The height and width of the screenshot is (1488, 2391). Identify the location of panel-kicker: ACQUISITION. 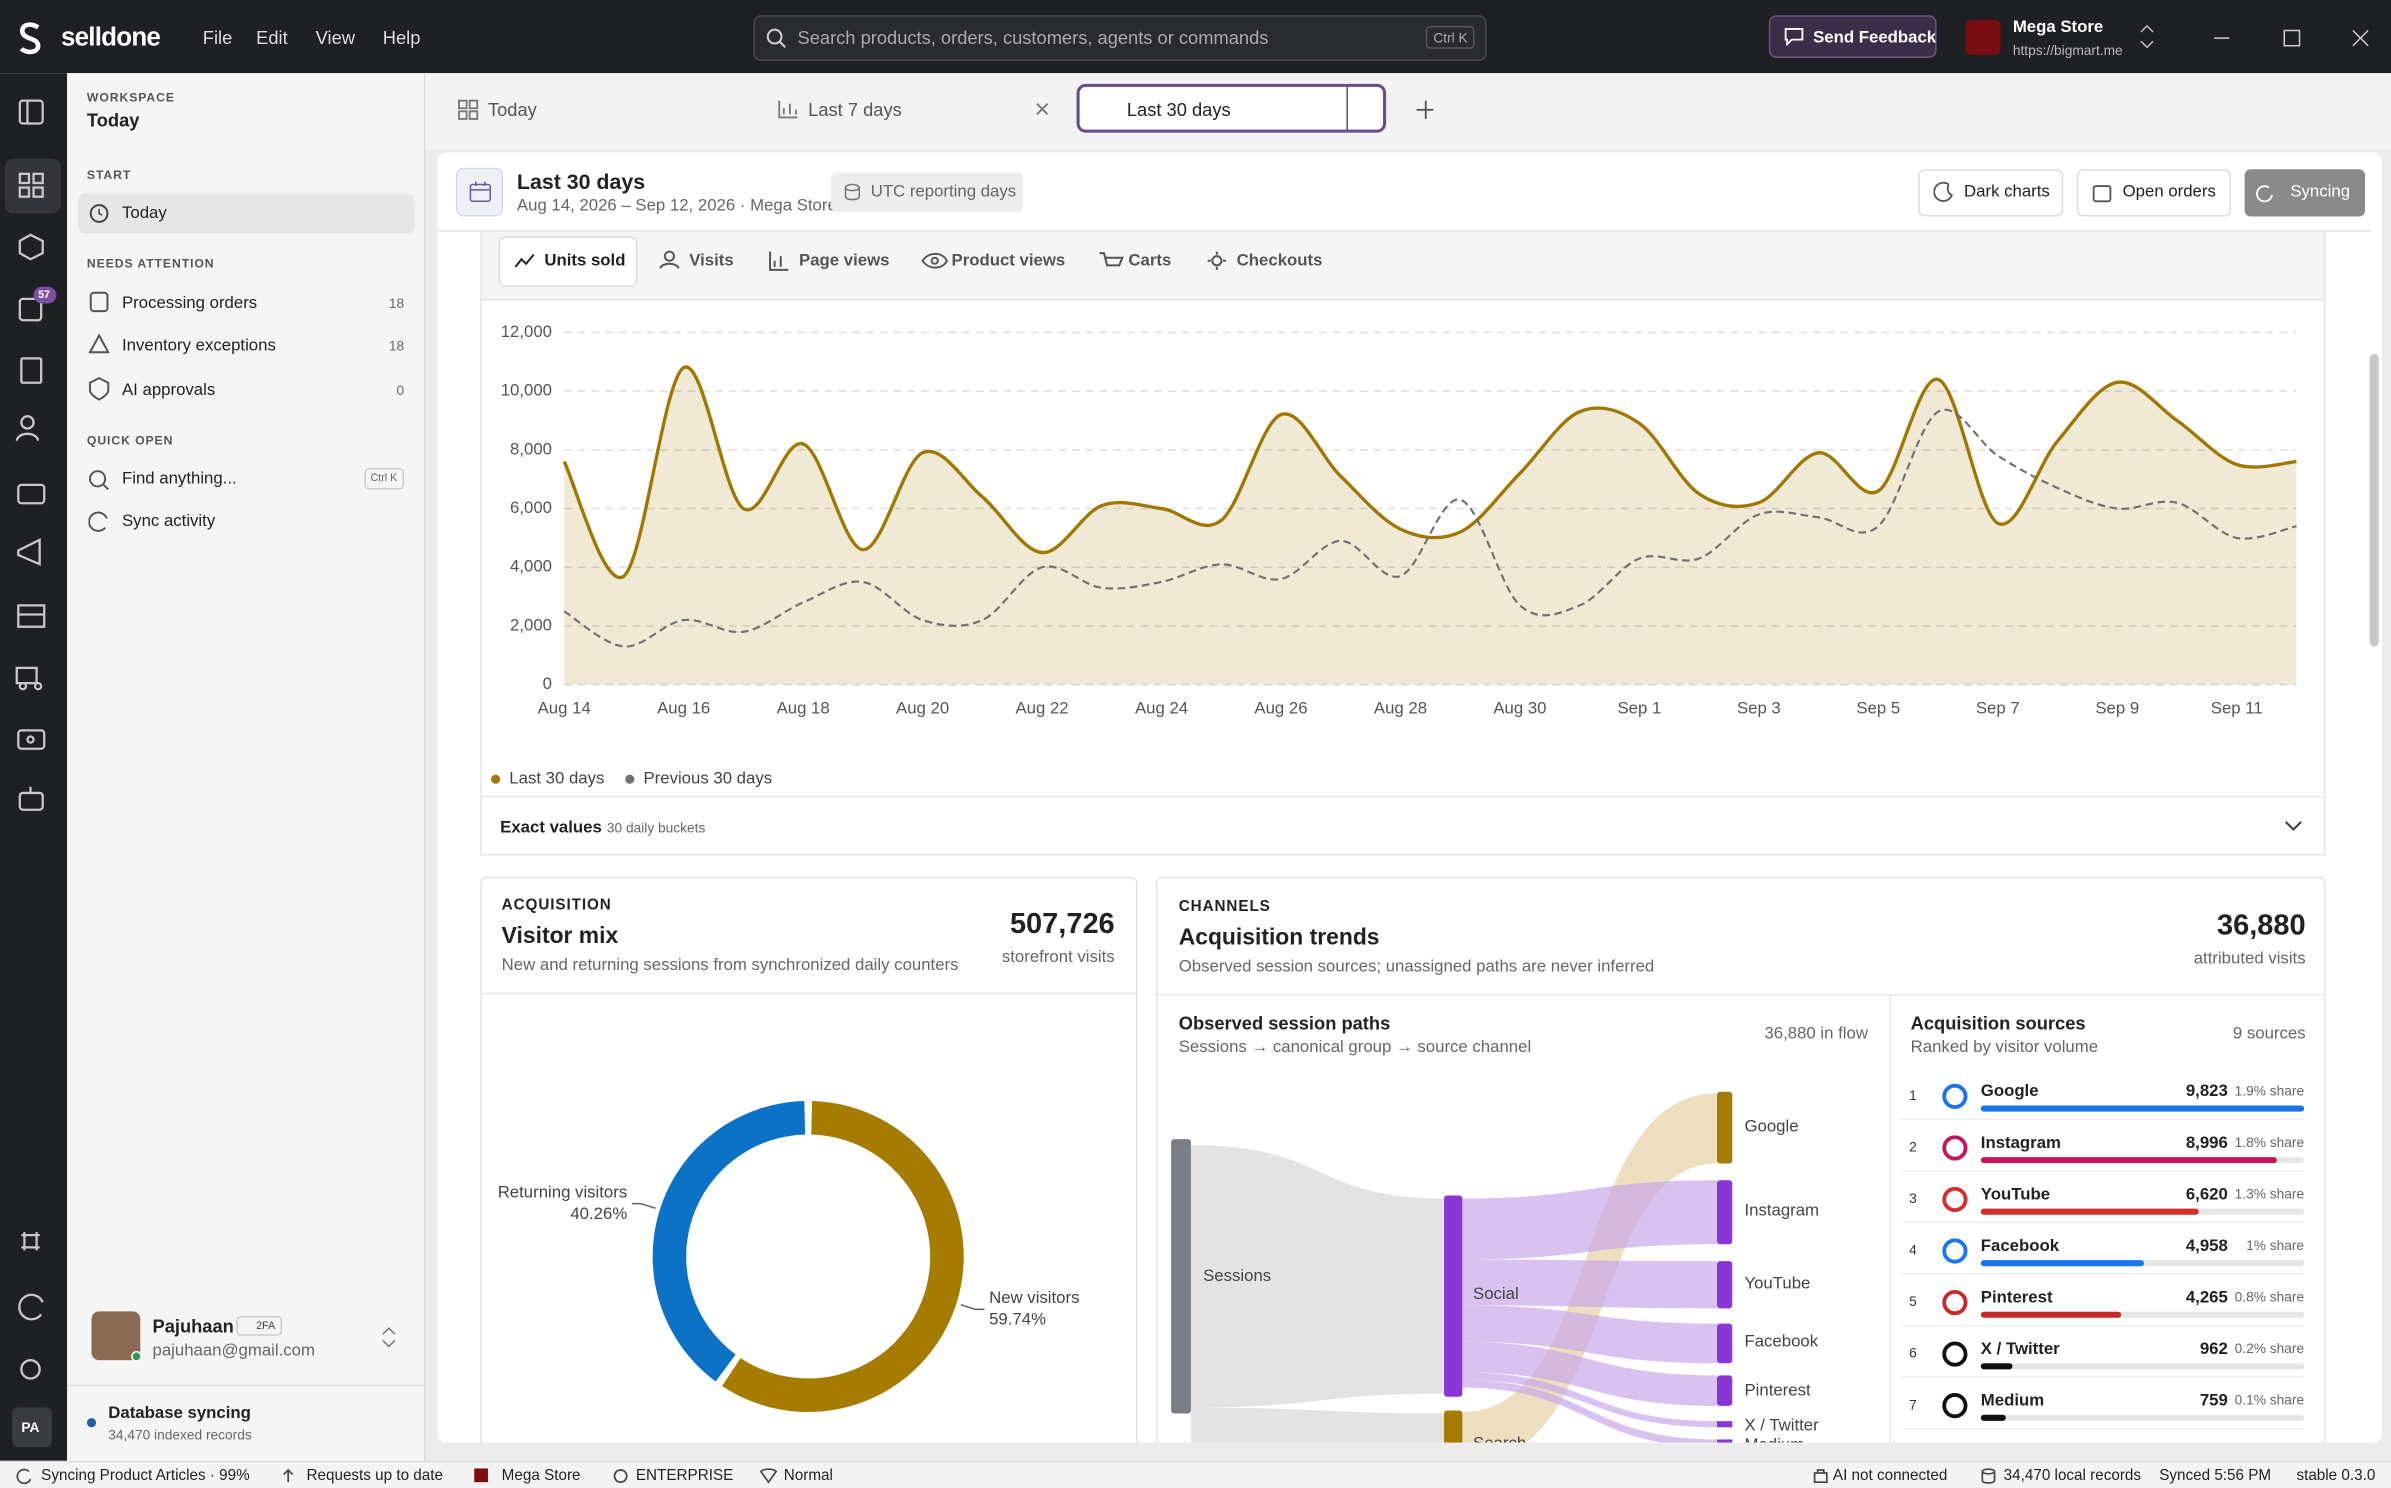
(556, 906).